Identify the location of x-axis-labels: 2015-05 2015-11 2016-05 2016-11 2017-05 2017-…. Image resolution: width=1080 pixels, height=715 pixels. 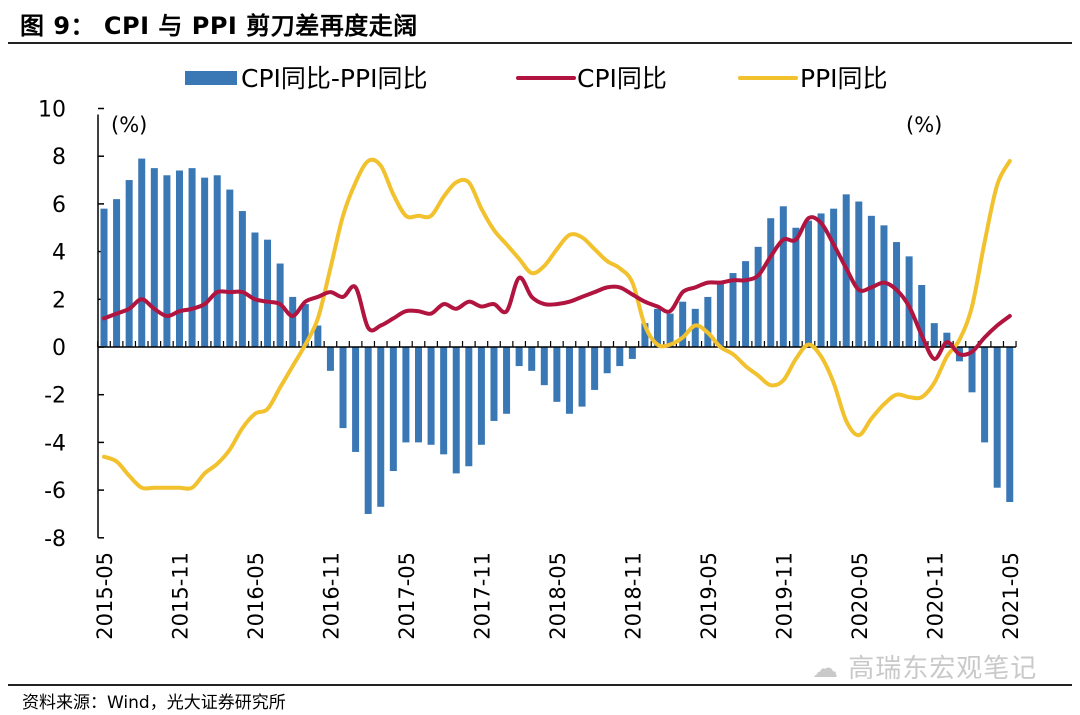
(558, 596).